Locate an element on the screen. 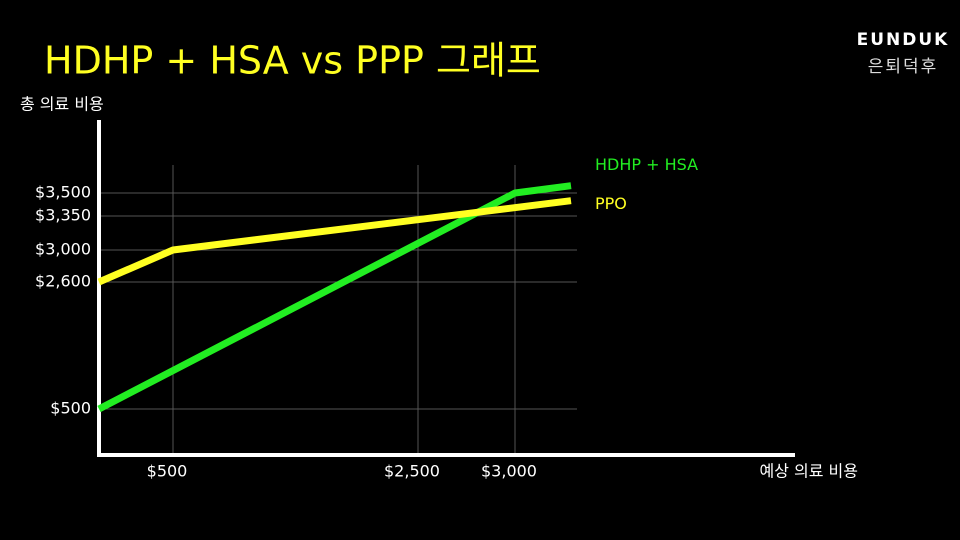  chart-title: HDHP + HSA vs PPP 그래프 is located at coordinates (292, 61).